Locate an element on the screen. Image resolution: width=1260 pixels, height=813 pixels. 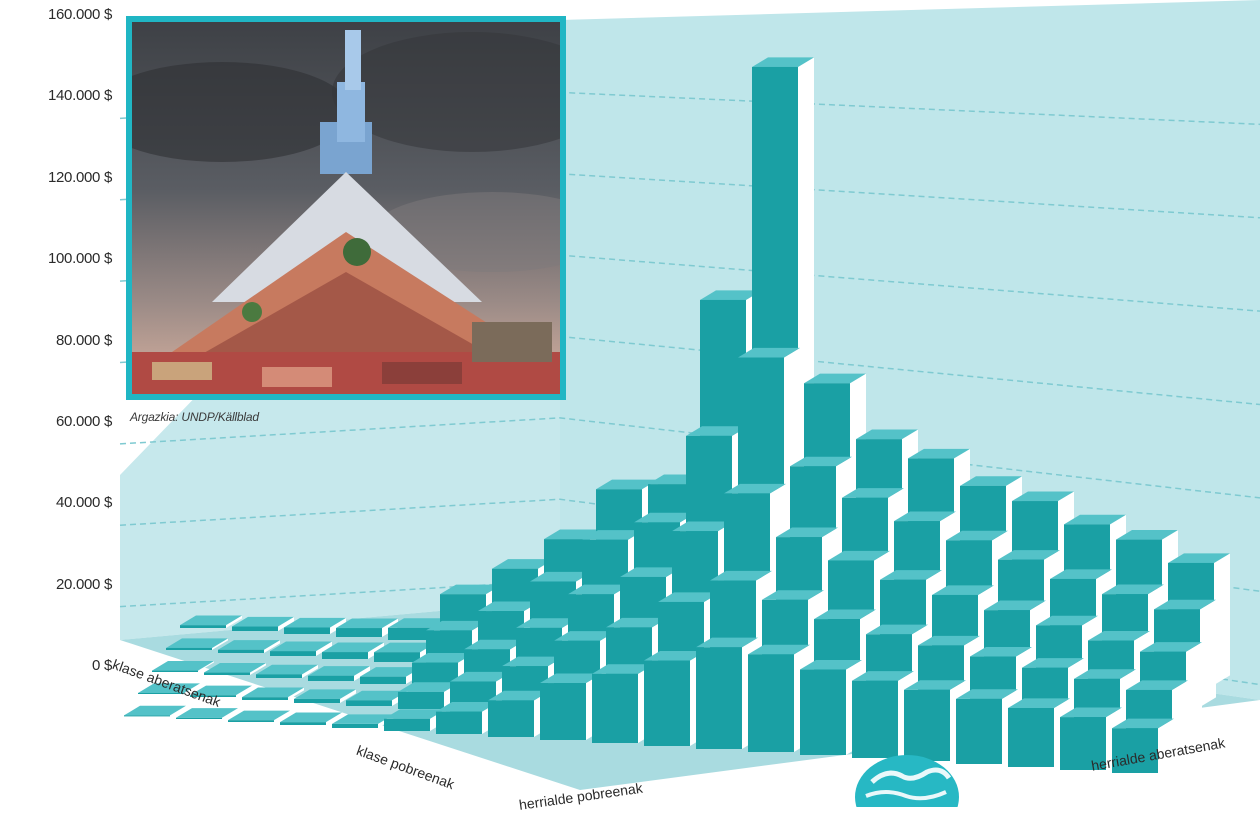
gridline is located at coordinates (689, 458).